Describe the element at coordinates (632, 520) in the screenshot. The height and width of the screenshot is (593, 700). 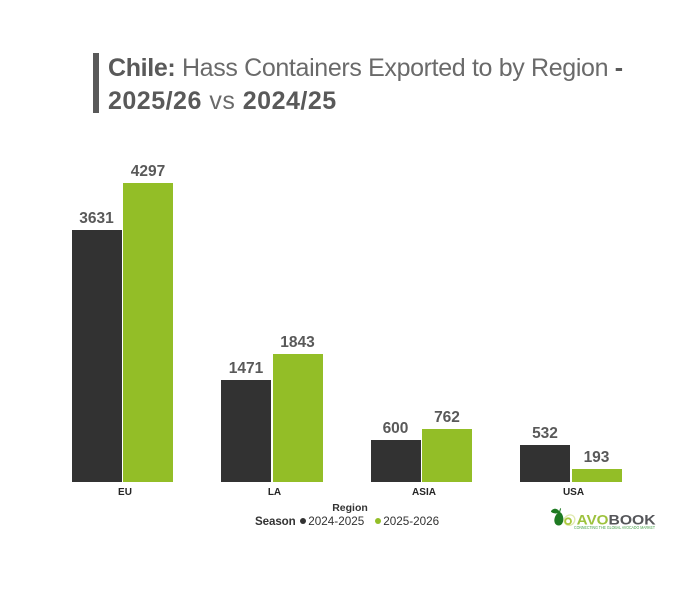
I see `svg-text: BOOK` at that location.